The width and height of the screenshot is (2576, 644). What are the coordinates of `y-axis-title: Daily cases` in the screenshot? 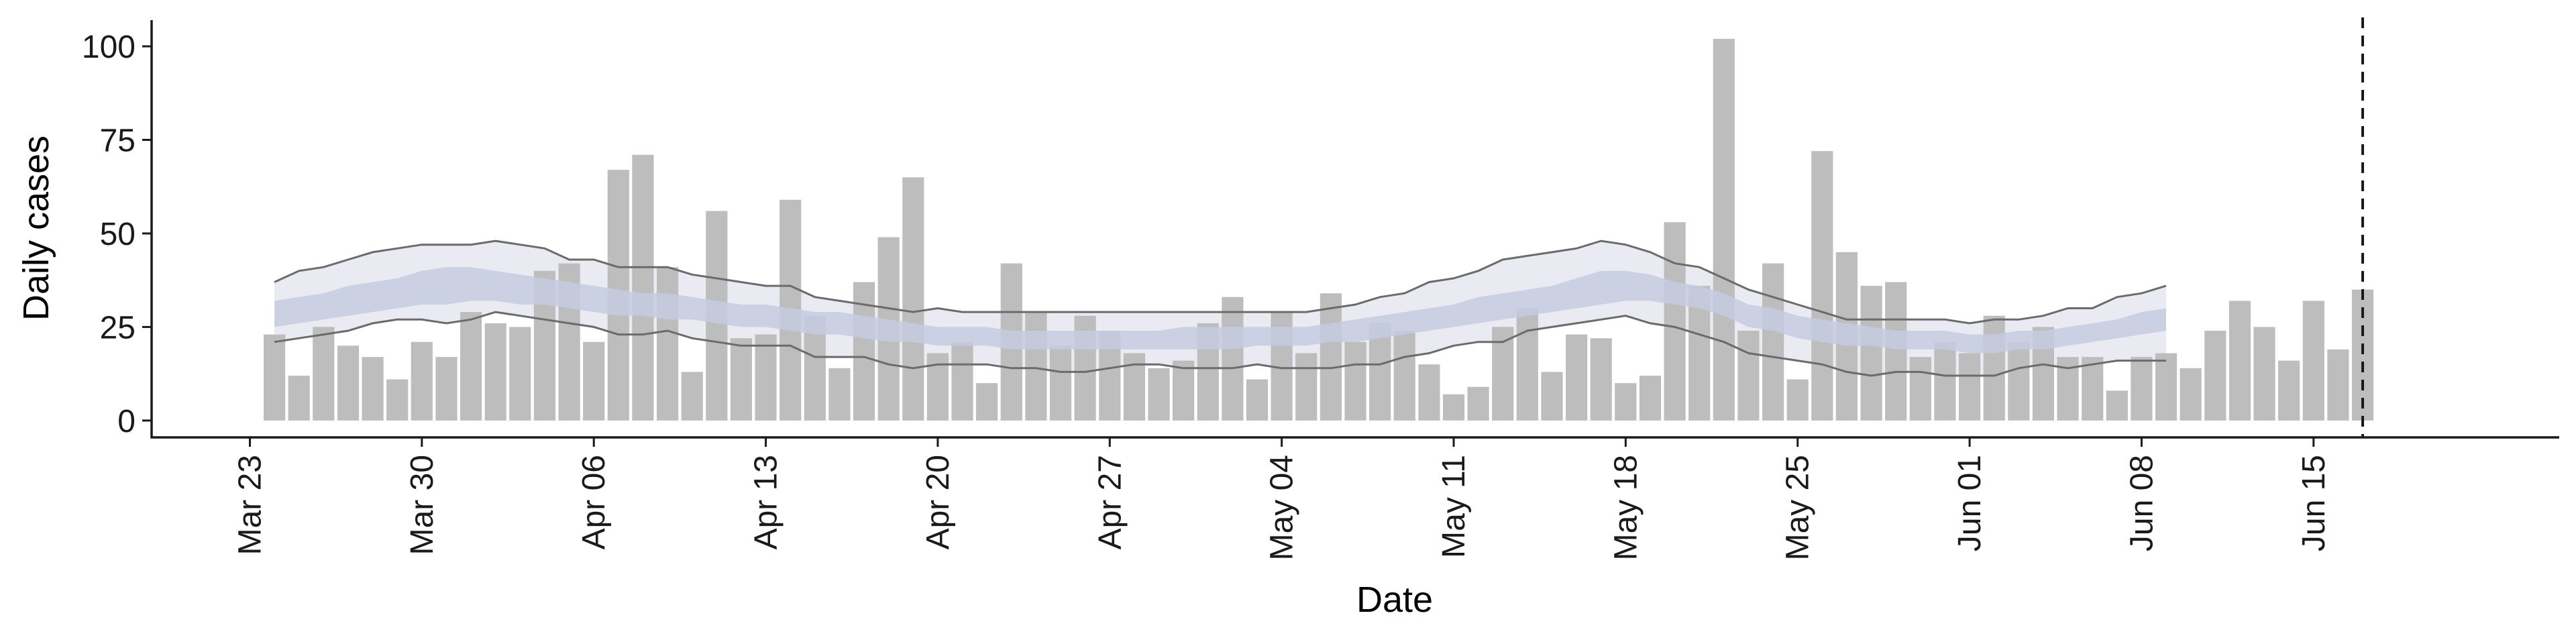 It's located at (36, 228).